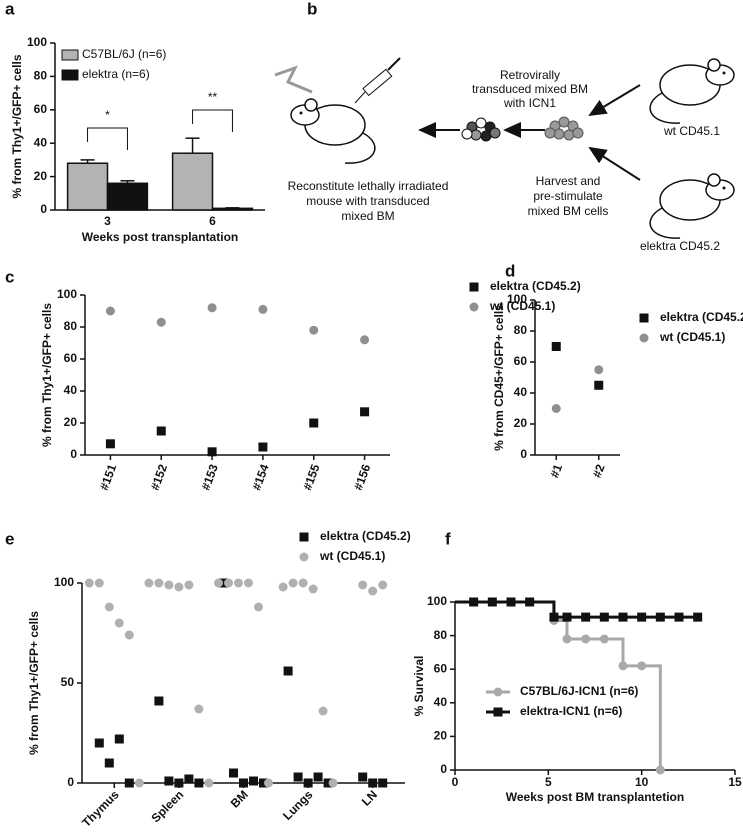 Image resolution: width=743 pixels, height=835 pixels. Describe the element at coordinates (701, 317) in the screenshot. I see `legend-label: elektra (CD45.2)` at that location.